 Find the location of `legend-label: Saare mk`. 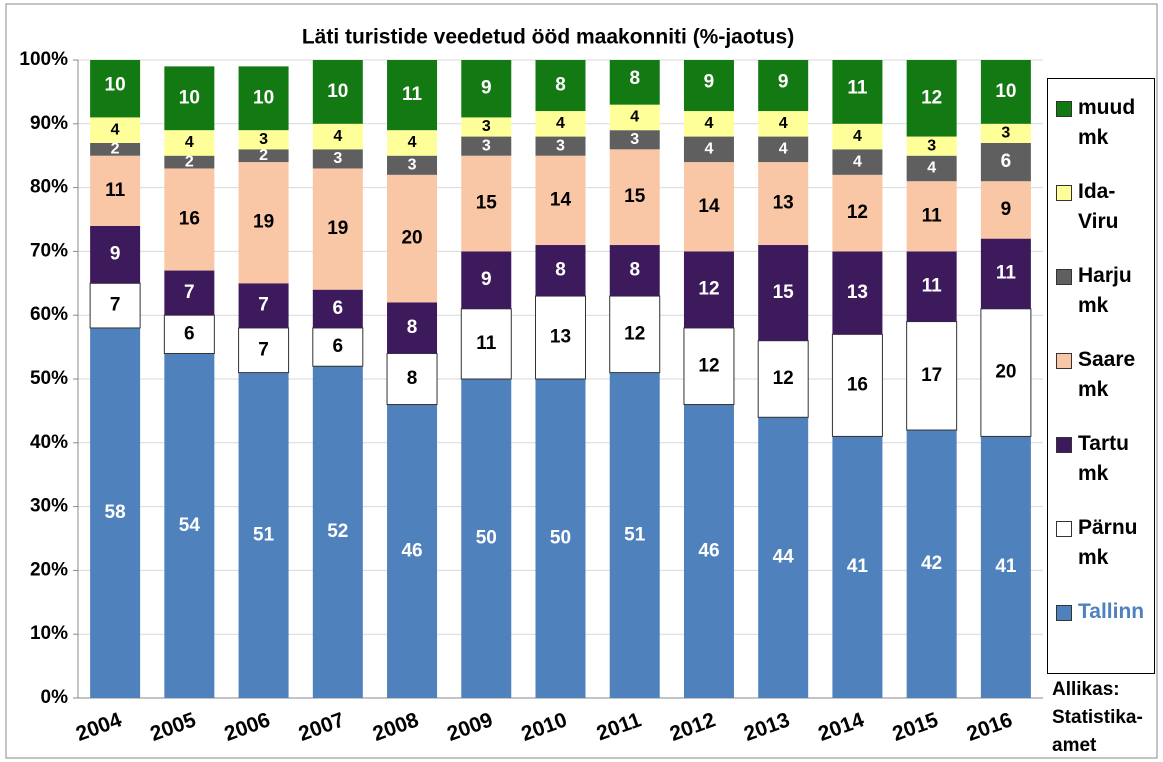

legend-label: Saare mk is located at coordinates (1107, 374).